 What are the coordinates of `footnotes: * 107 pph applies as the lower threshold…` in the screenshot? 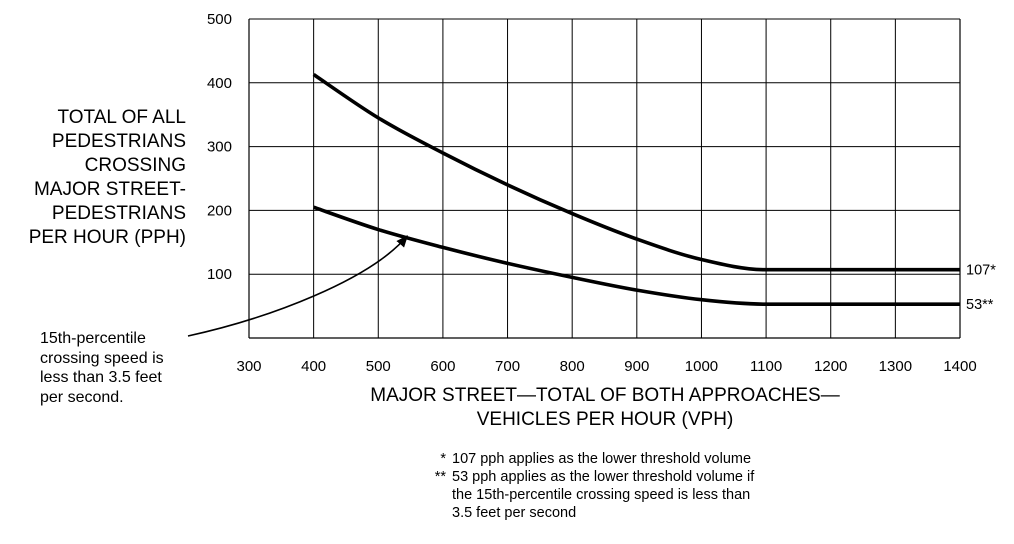 It's located at (587, 486).